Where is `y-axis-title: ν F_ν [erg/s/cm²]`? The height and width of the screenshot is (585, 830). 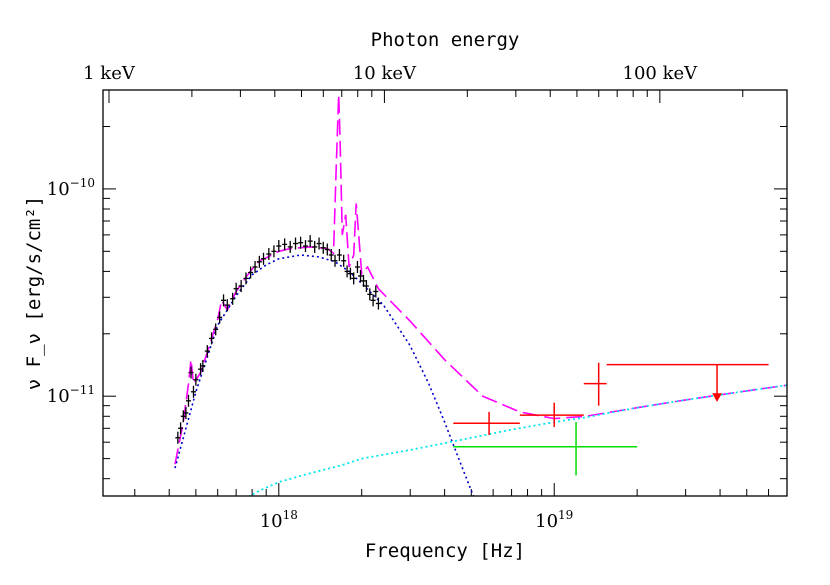
y-axis-title: ν F_ν [erg/s/cm²] is located at coordinates (34, 293).